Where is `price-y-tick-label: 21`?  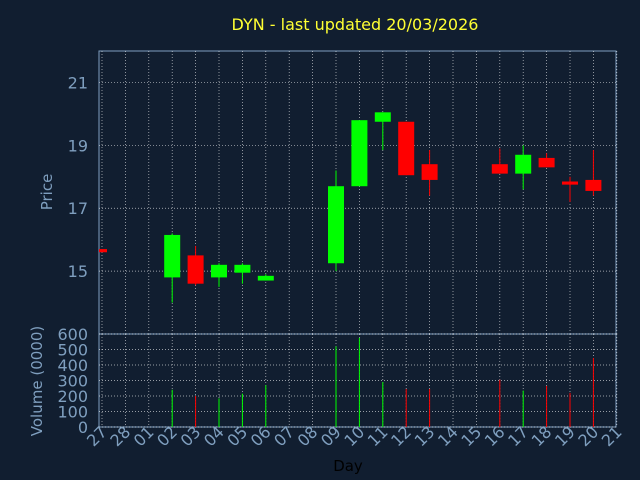
price-y-tick-label: 21 is located at coordinates (78, 82).